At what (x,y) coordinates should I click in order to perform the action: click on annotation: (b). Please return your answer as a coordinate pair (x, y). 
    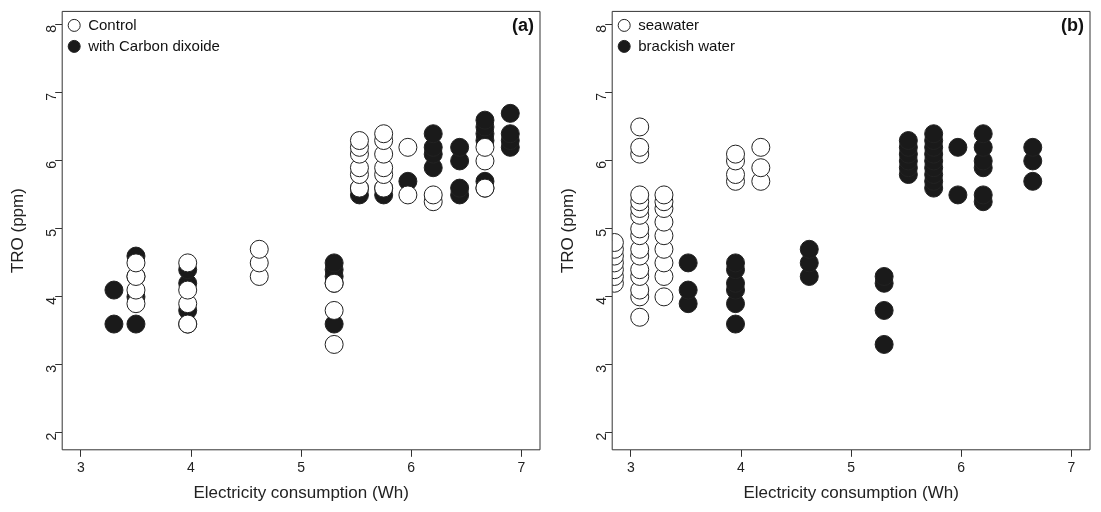
    Looking at the image, I should click on (1072, 25).